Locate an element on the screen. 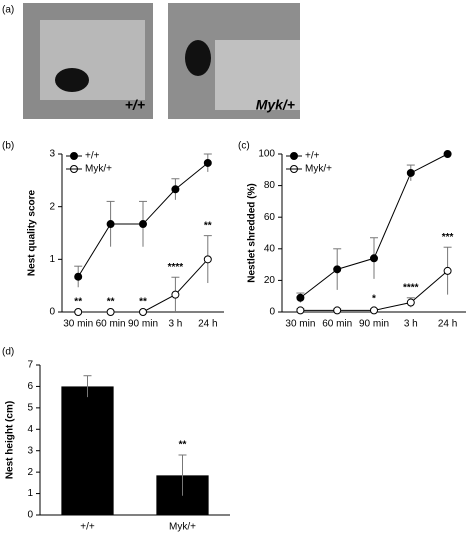 This screenshot has height=550, width=474. y-tick-label: 4 is located at coordinates (30, 429).